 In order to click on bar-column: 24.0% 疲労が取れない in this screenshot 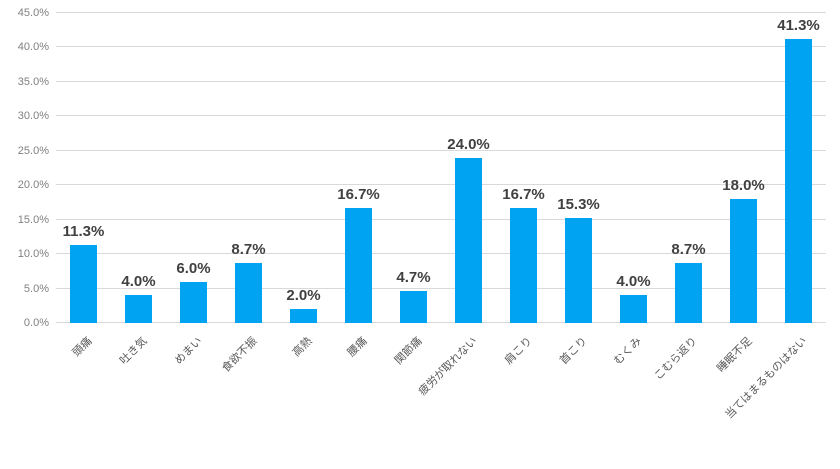, I will do `click(456, 205)`.